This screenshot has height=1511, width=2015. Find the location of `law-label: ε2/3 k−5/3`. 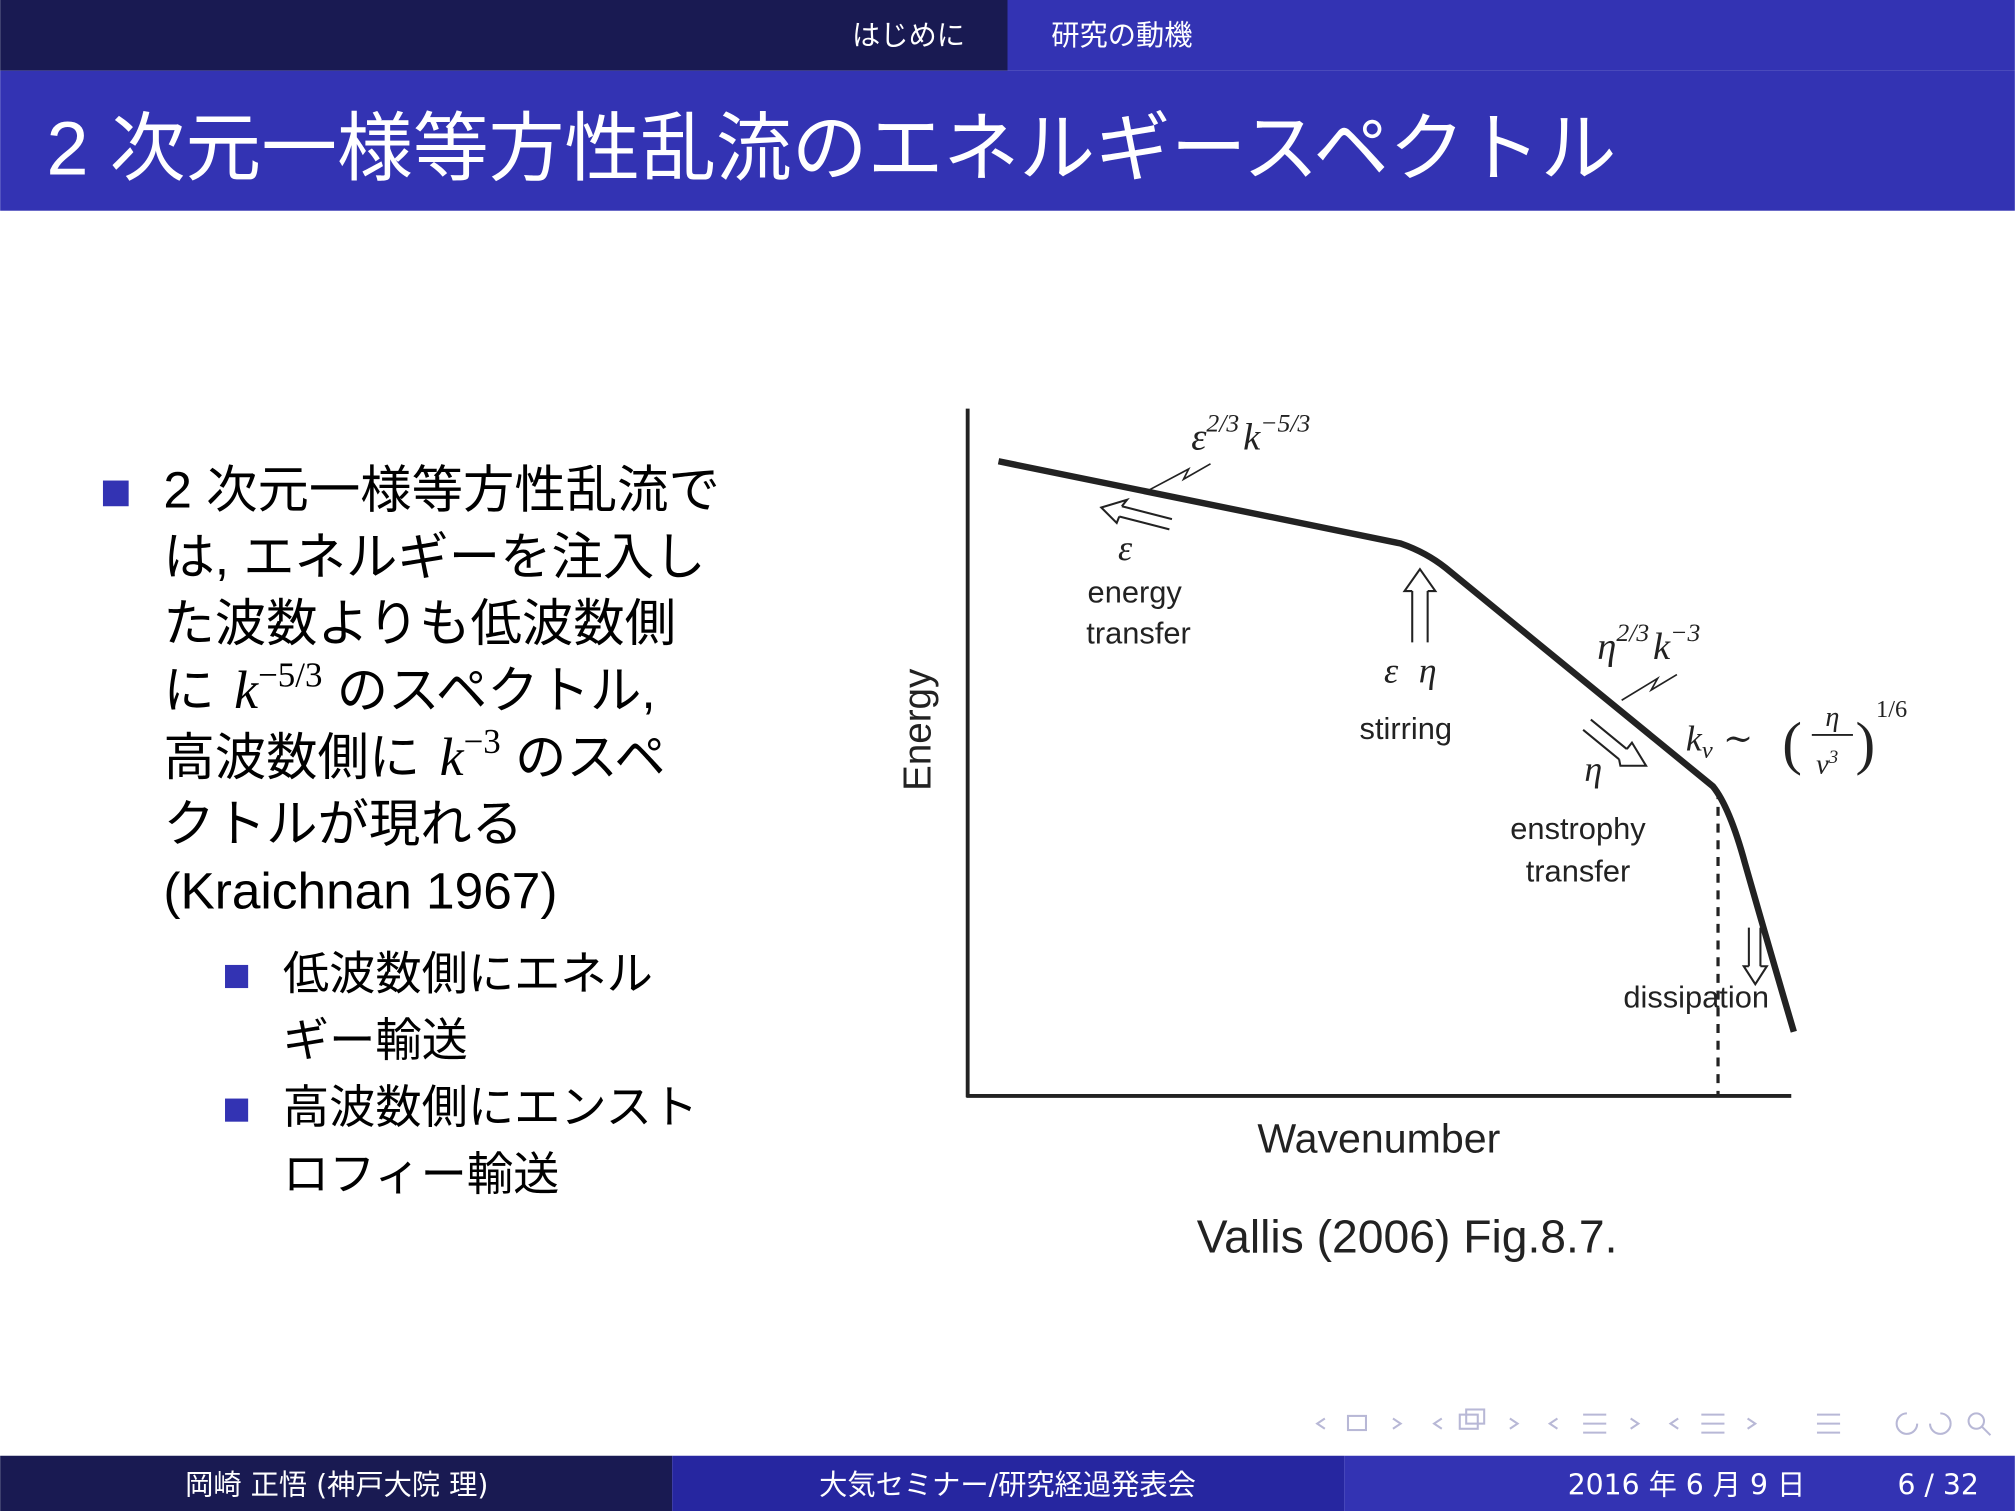

law-label: ε2/3 k−5/3 is located at coordinates (1250, 434).